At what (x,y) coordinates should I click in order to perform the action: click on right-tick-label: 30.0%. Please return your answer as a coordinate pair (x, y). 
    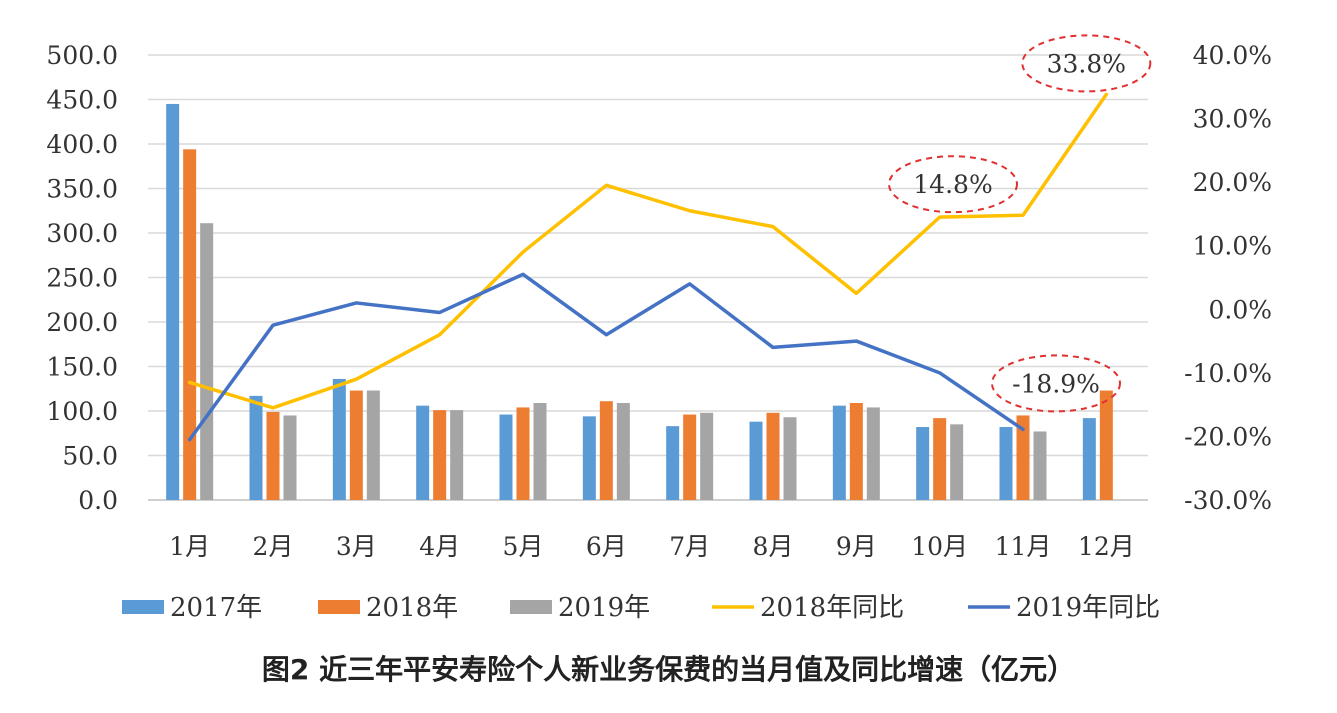
    Looking at the image, I should click on (1232, 119).